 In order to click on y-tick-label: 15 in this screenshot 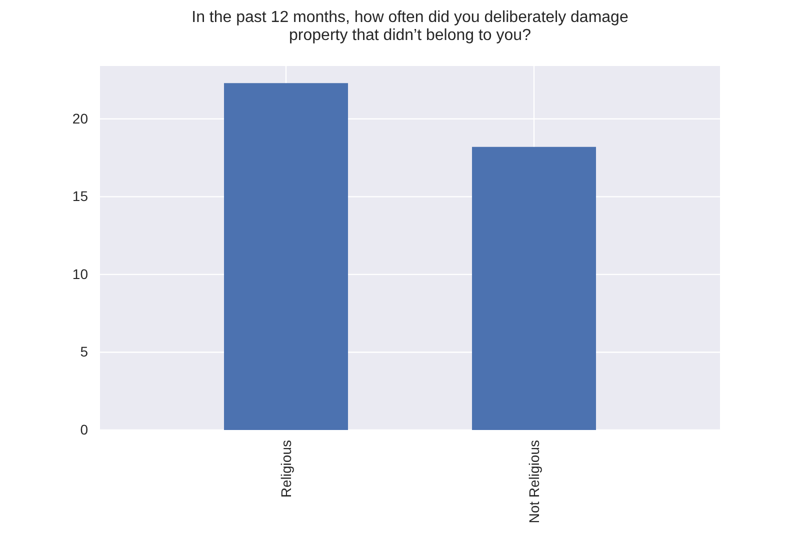, I will do `click(80, 196)`.